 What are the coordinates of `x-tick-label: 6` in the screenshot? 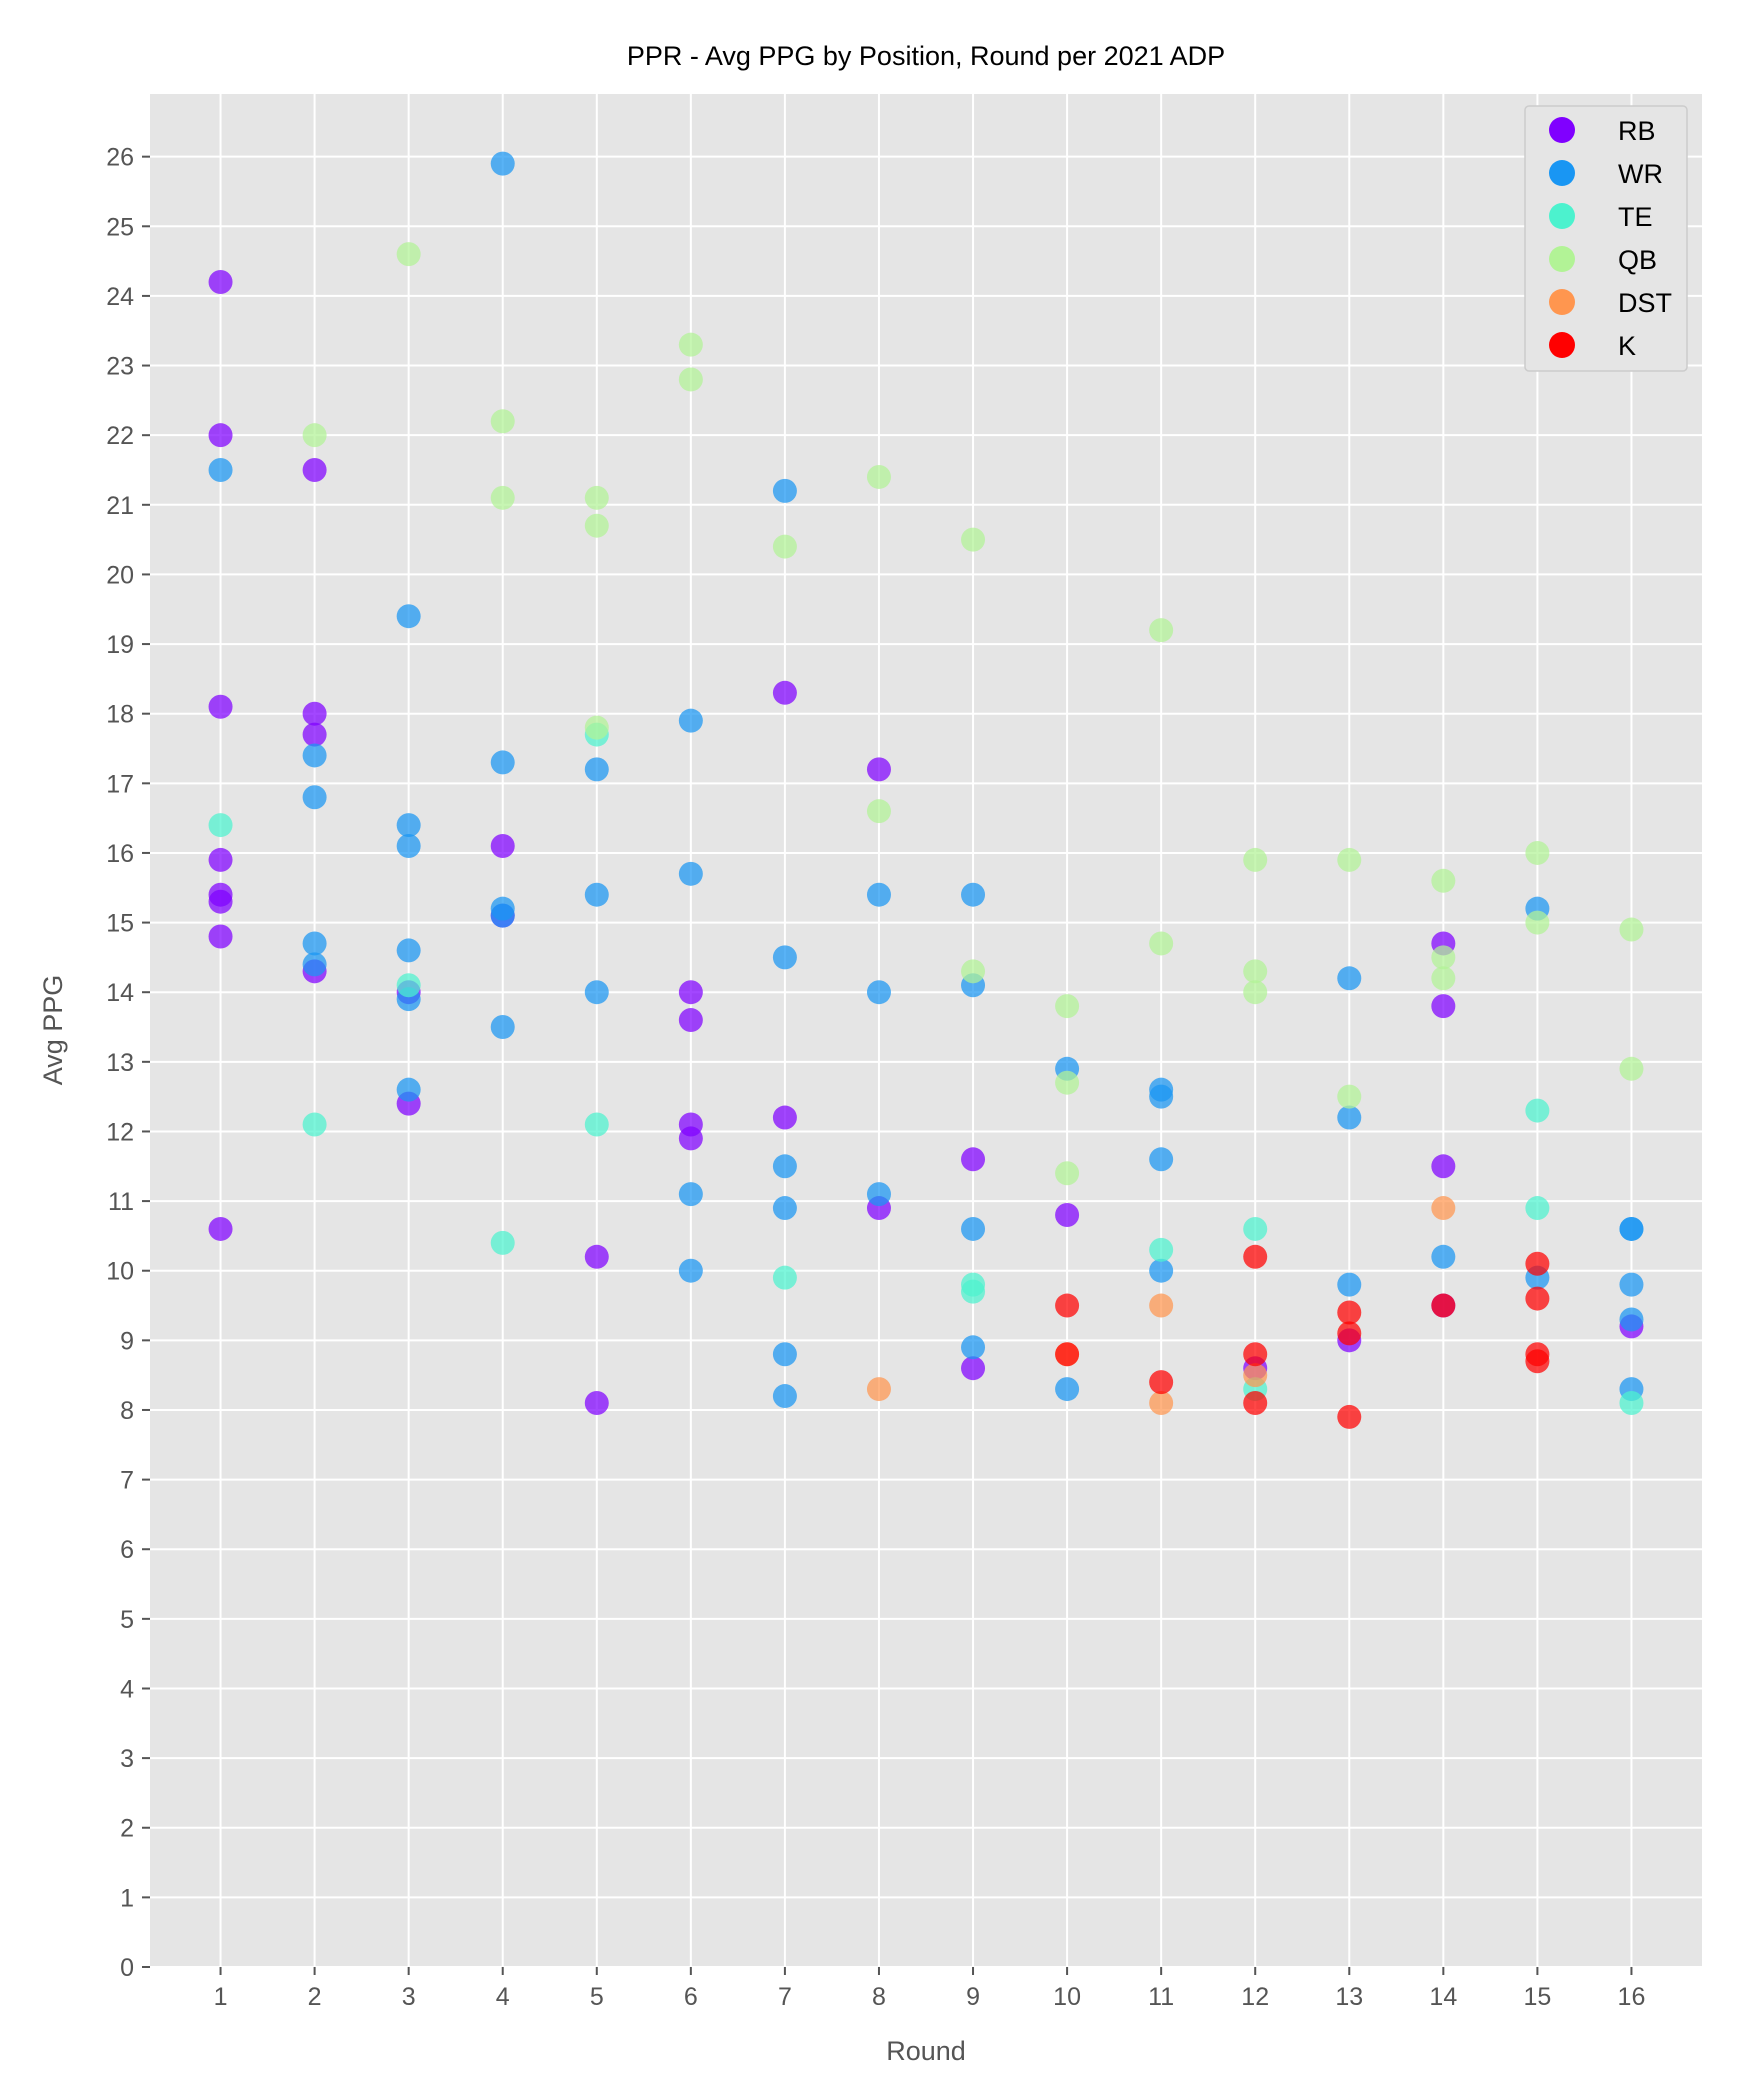 It's located at (691, 1997).